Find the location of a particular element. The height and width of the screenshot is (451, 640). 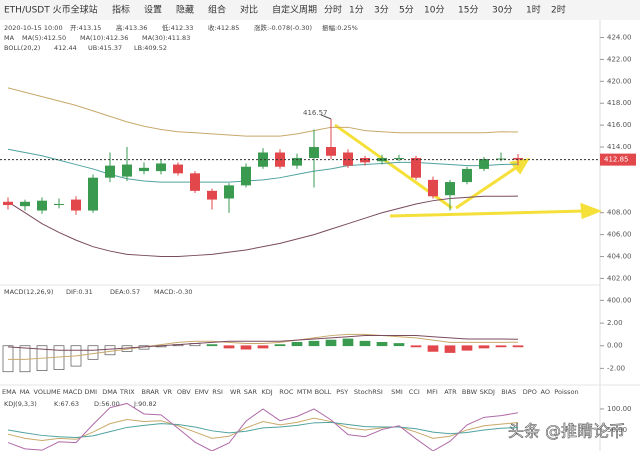

toolbar-item: 设置 is located at coordinates (153, 10).